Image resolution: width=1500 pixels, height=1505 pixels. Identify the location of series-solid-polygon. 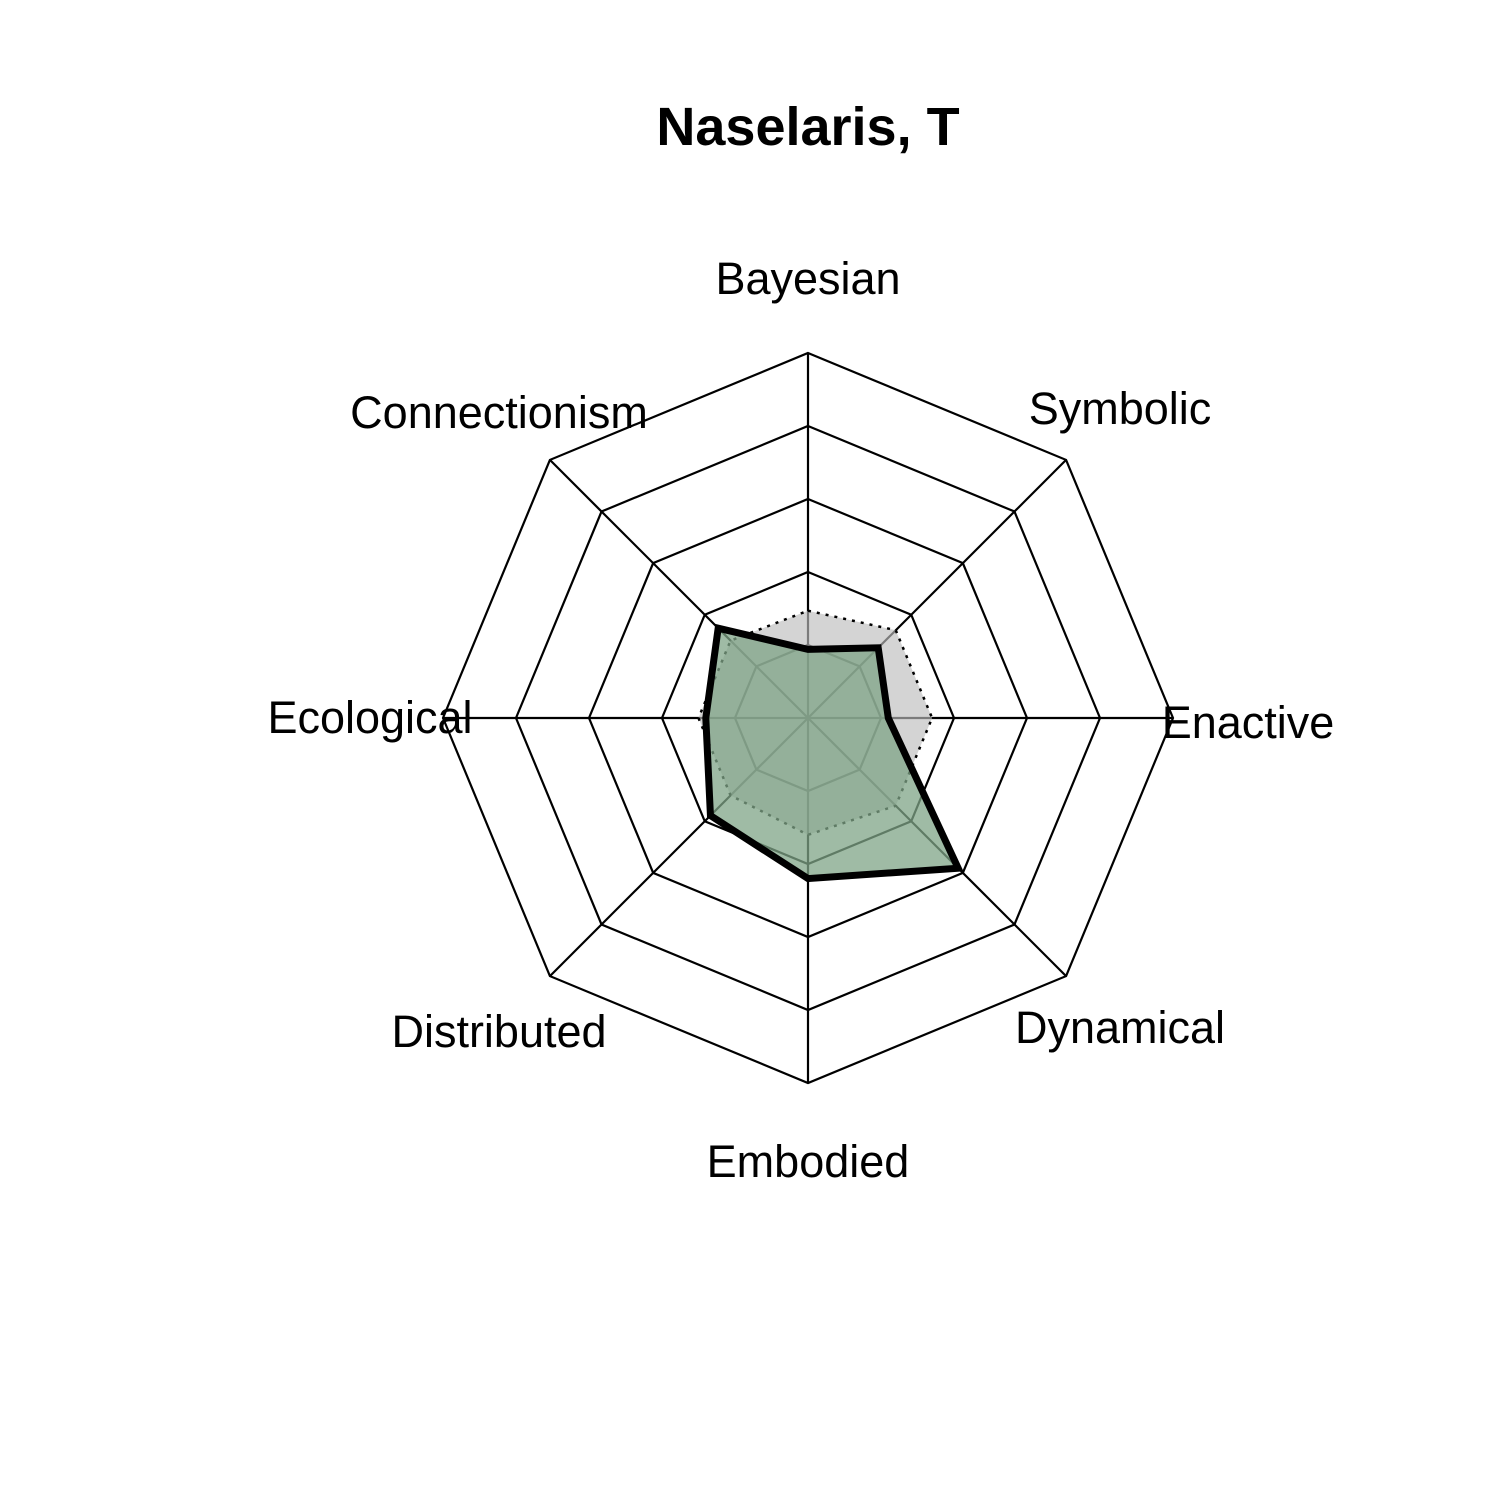
(833, 753).